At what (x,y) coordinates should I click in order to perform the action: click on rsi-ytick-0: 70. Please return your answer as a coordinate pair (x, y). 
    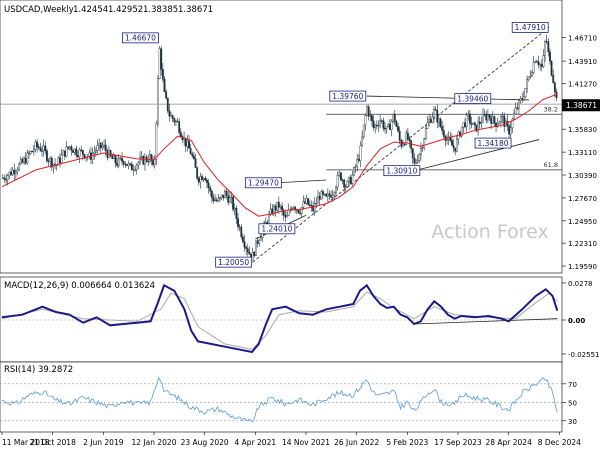
    Looking at the image, I should click on (572, 385).